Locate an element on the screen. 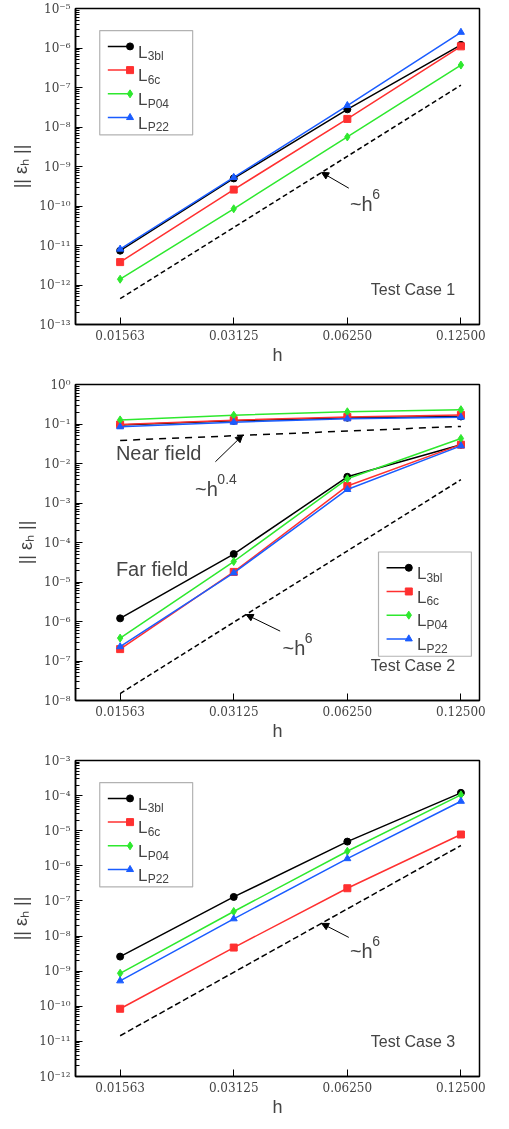  y-tick-label: 10⁻¹ is located at coordinates (57, 424).